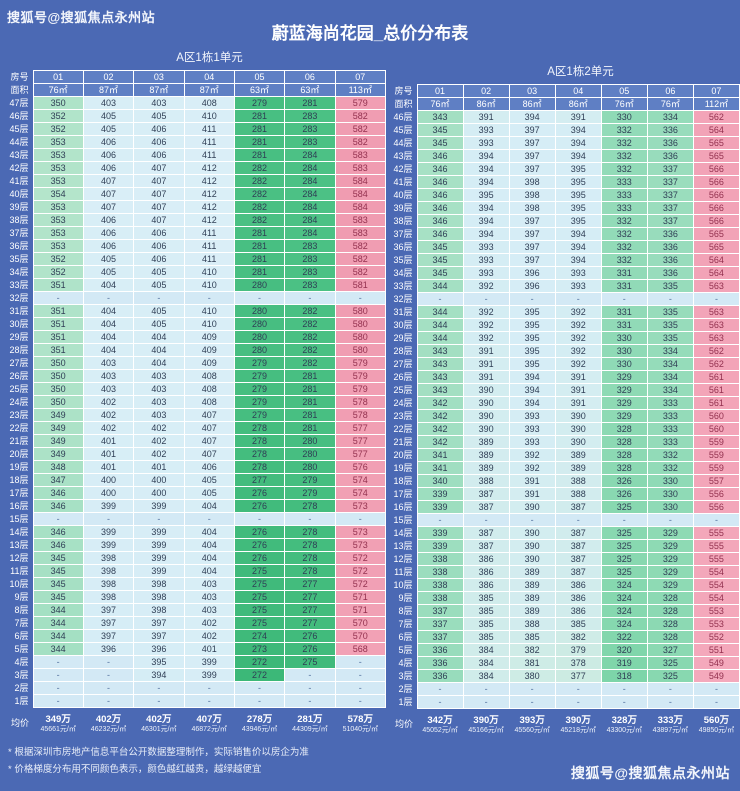 This screenshot has height=791, width=740. Describe the element at coordinates (360, 103) in the screenshot. I see `price-cell: 579` at that location.